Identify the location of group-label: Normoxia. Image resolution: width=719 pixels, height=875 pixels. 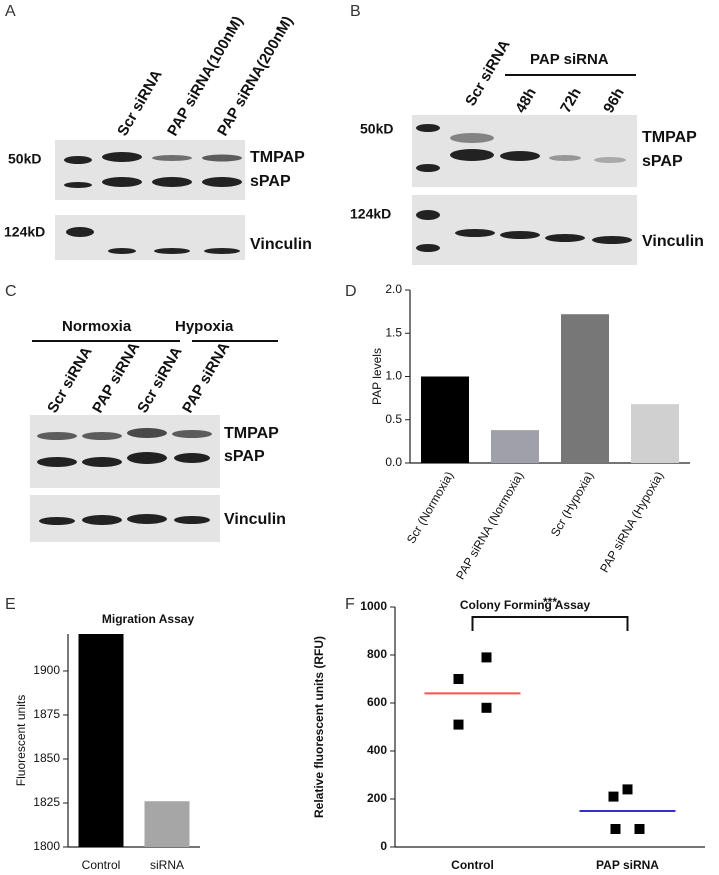
(97, 326).